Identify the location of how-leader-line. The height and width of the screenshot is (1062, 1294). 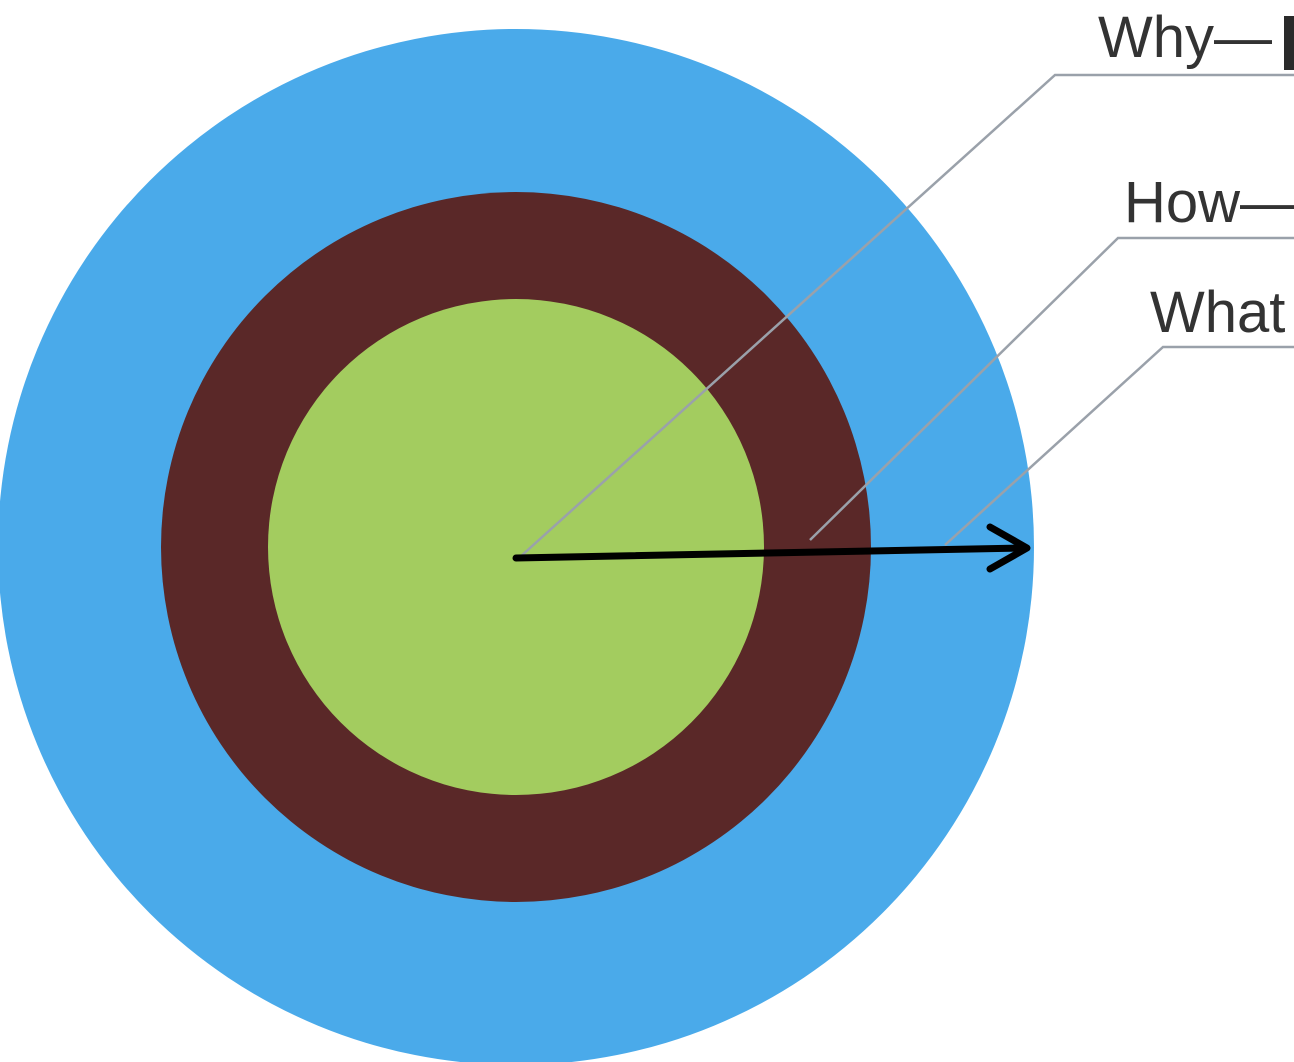
(1051, 388).